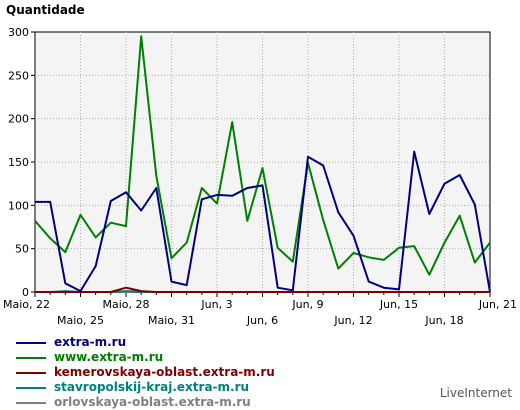 The width and height of the screenshot is (520, 410). I want to click on y-axis-title: Quantidade, so click(45, 10).